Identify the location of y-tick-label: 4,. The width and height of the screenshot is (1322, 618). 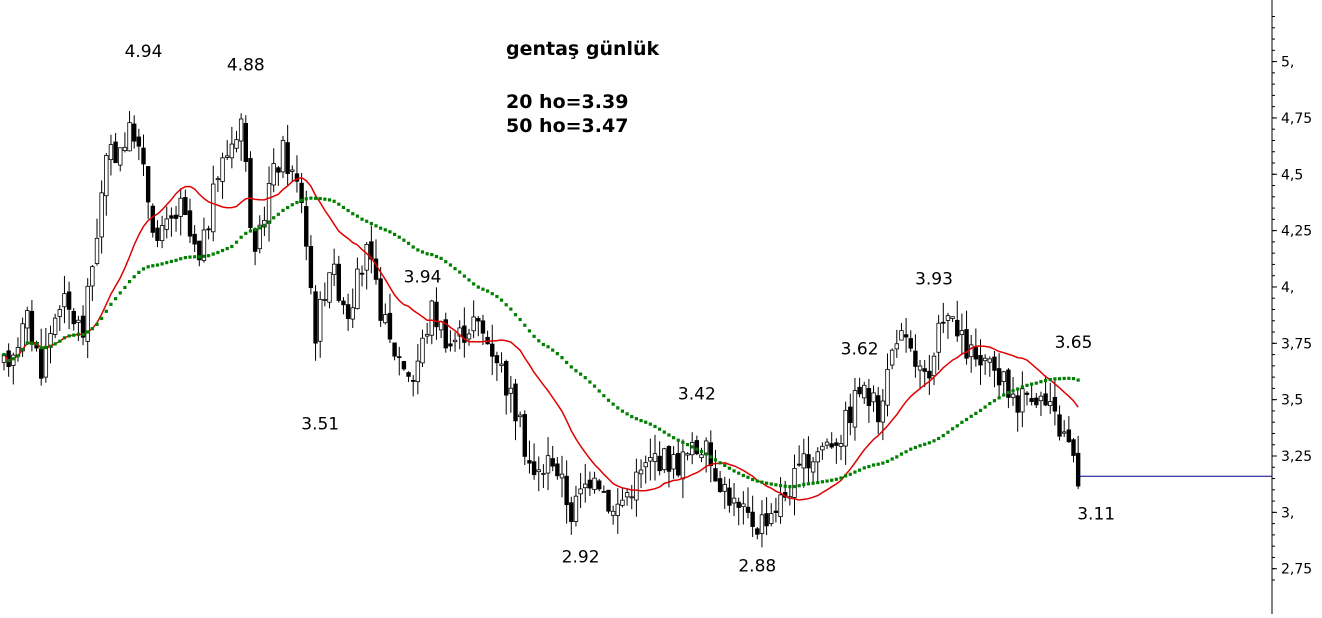
(1287, 288).